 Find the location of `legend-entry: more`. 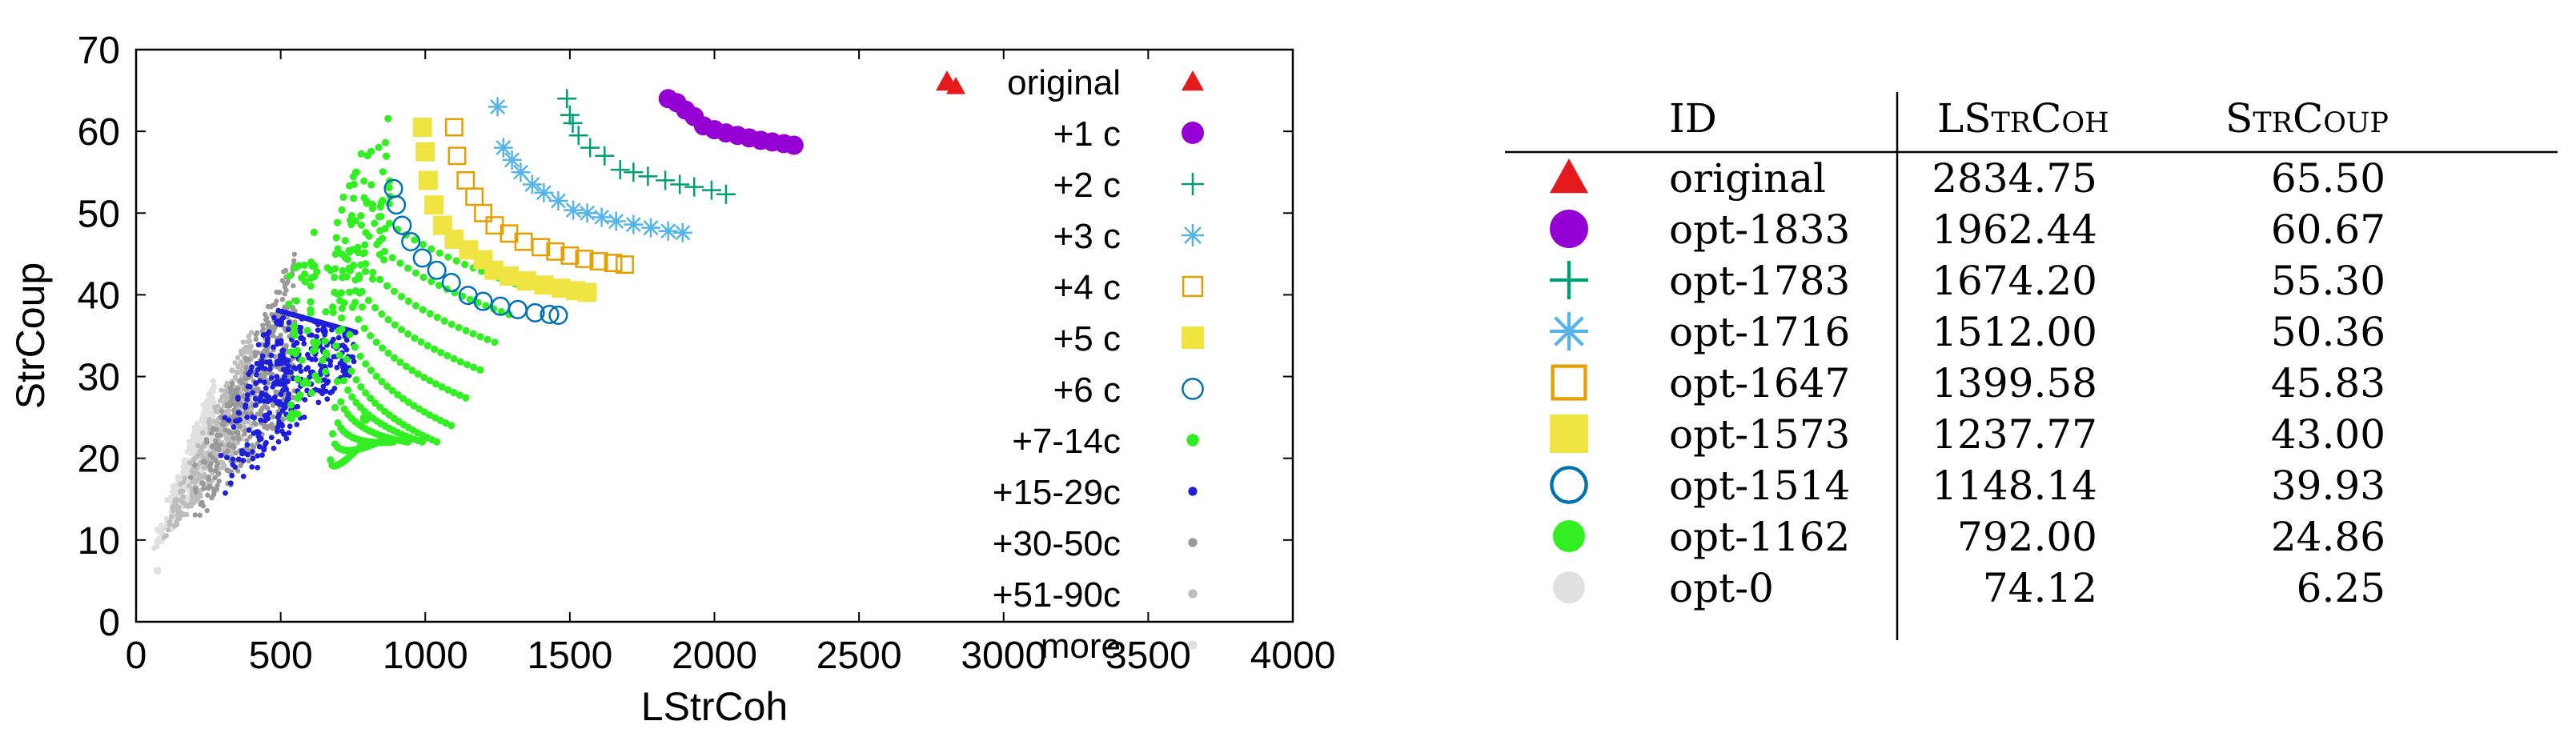

legend-entry: more is located at coordinates (1119, 646).